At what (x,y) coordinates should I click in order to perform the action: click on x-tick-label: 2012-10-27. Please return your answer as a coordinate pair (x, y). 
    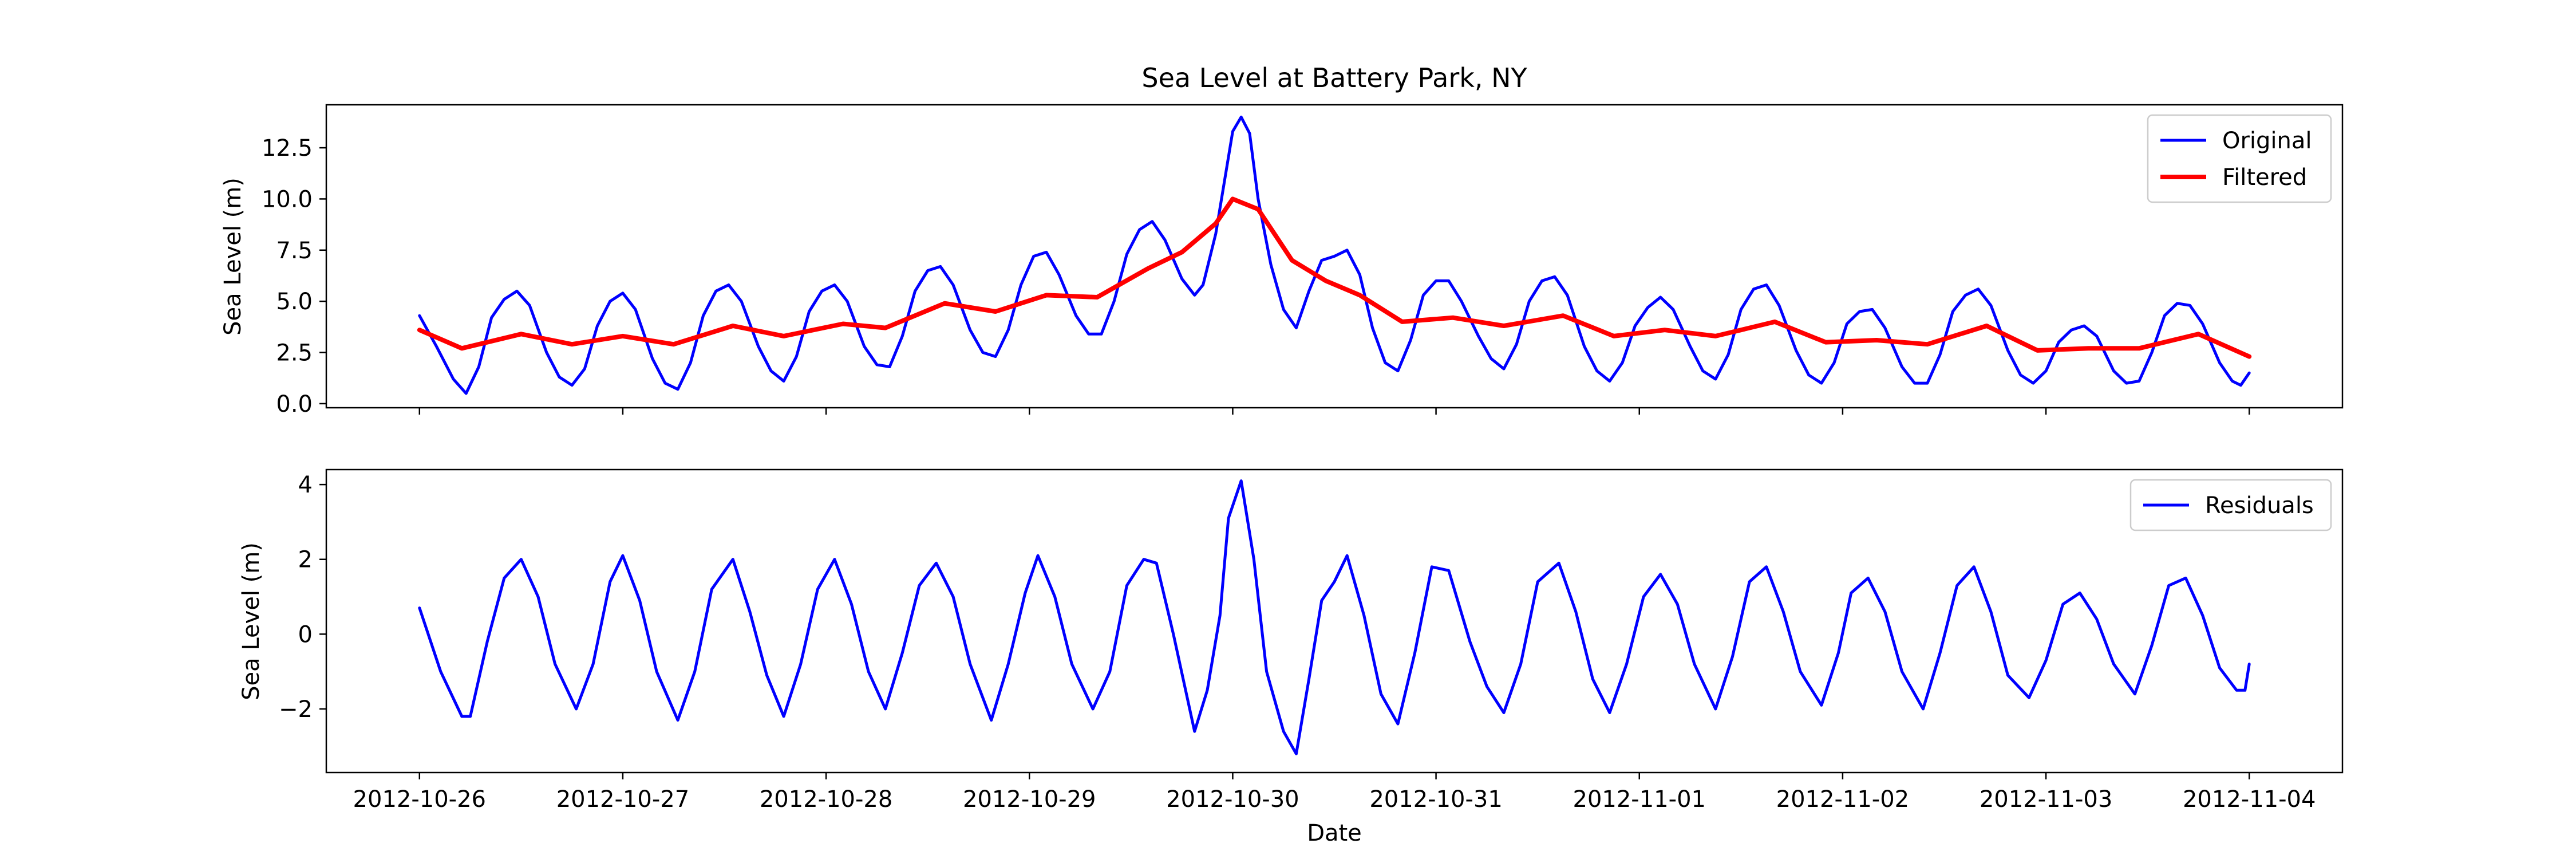
    Looking at the image, I should click on (622, 799).